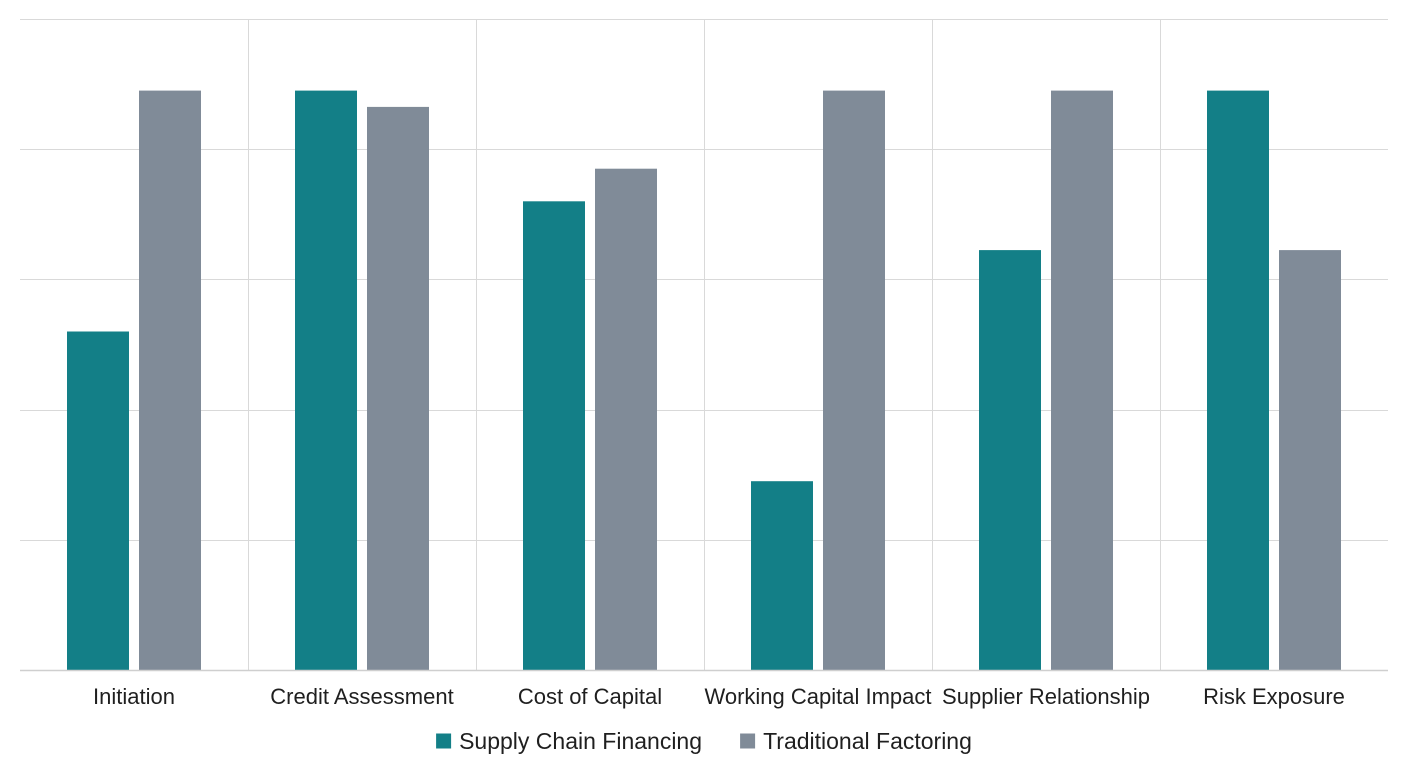 The height and width of the screenshot is (768, 1408). I want to click on legend-label: Supply Chain Financing, so click(580, 741).